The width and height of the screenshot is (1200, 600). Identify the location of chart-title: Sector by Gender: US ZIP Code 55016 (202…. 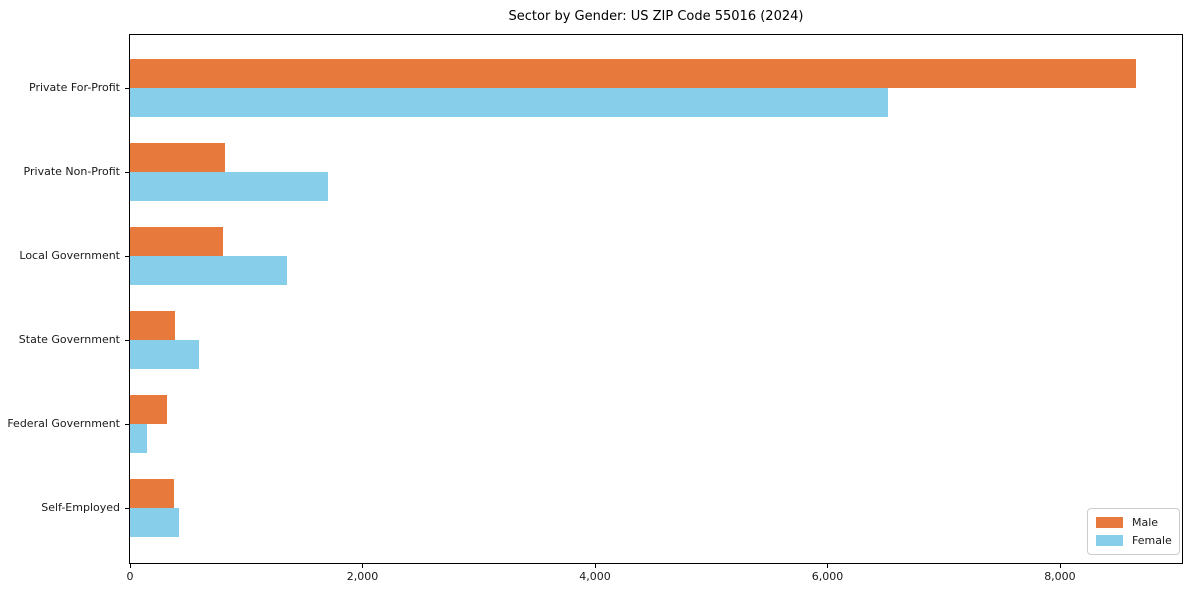
(656, 16).